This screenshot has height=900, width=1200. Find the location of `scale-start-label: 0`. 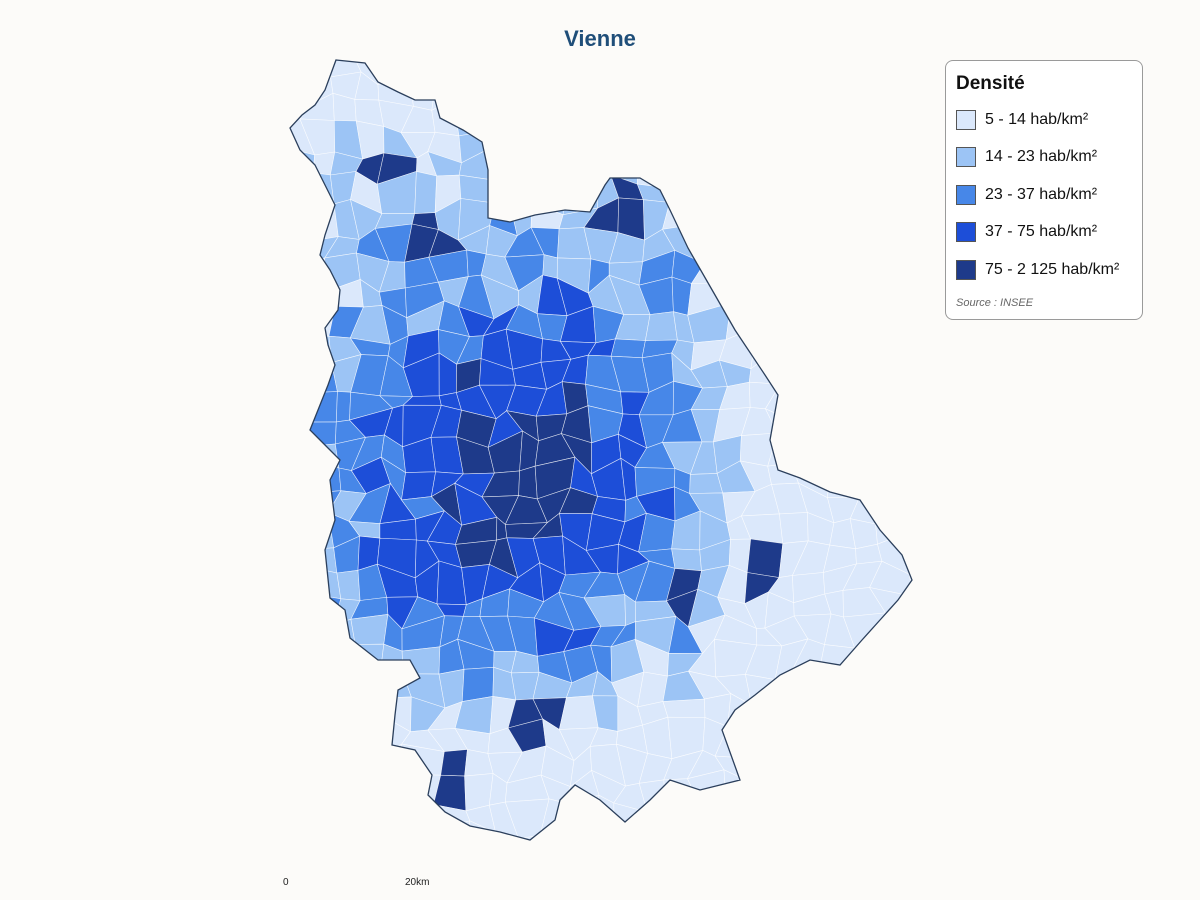

scale-start-label: 0 is located at coordinates (286, 882).